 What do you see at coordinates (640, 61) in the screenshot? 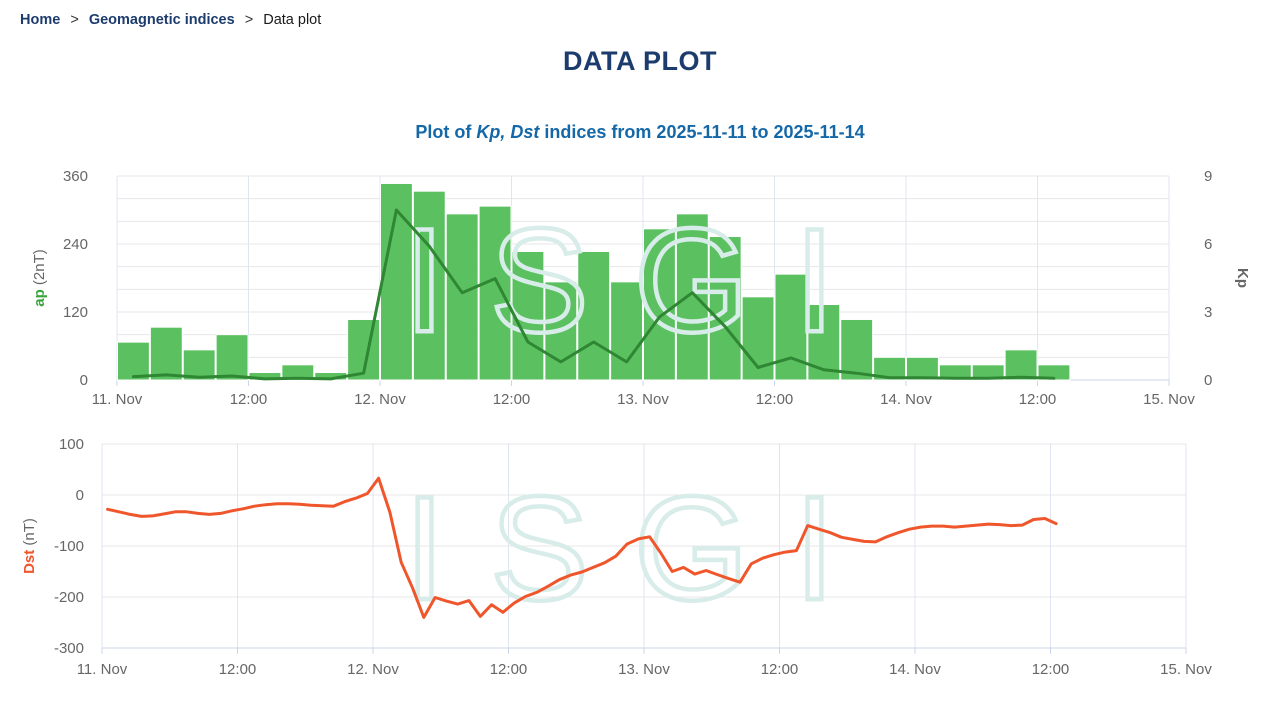
I see `page-title: DATA PLOT` at bounding box center [640, 61].